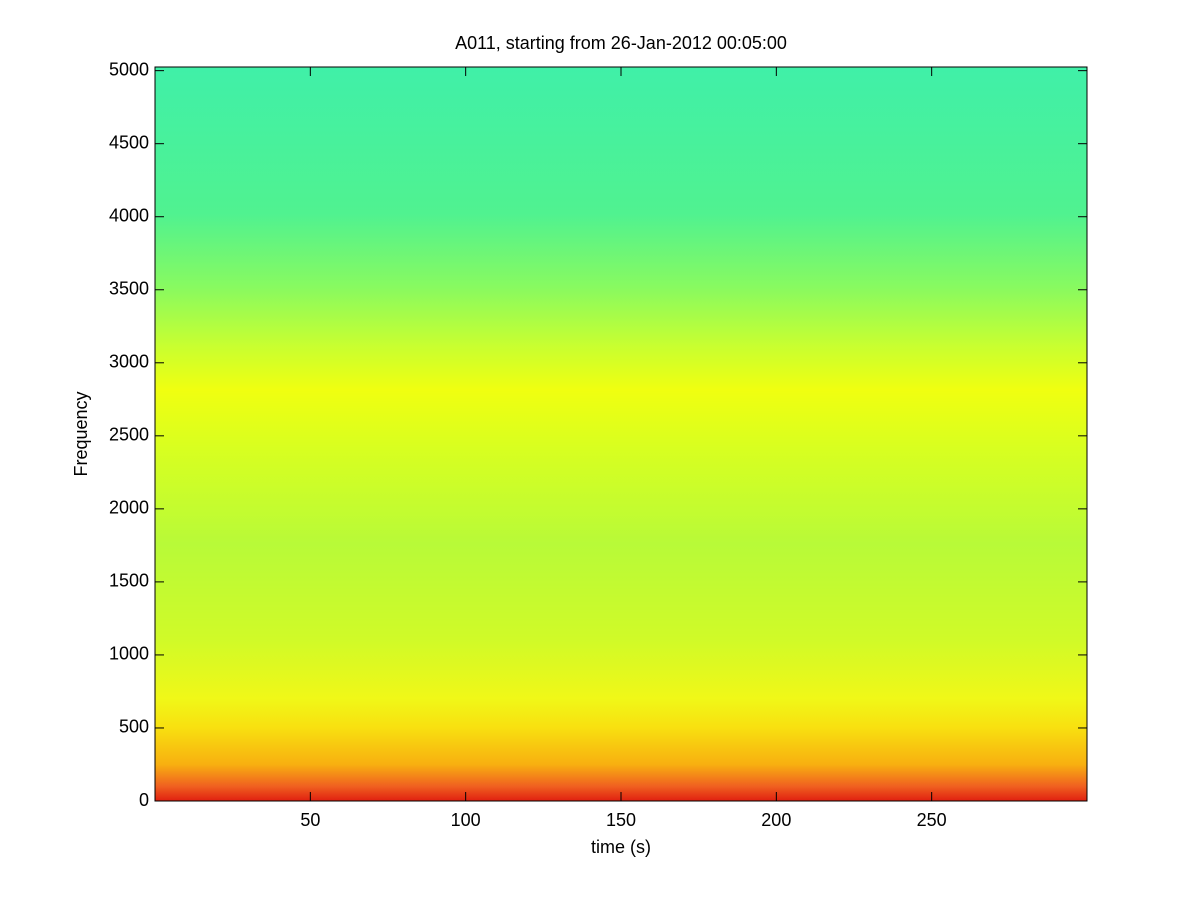  What do you see at coordinates (129, 362) in the screenshot?
I see `y-tick-label: 3000` at bounding box center [129, 362].